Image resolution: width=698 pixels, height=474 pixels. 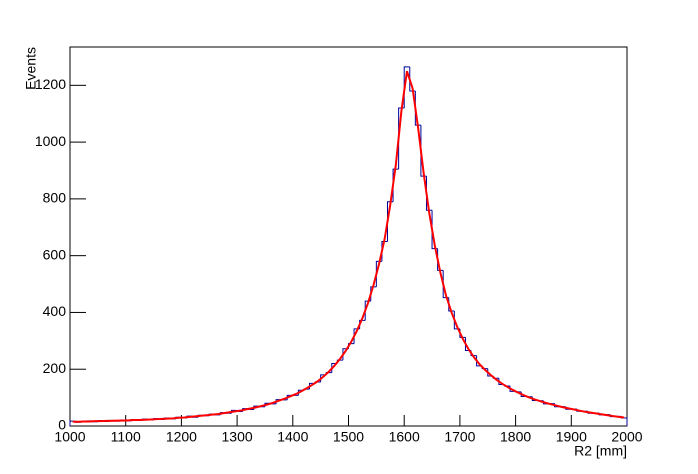 What do you see at coordinates (50, 84) in the screenshot?
I see `y-tick-label: 1200` at bounding box center [50, 84].